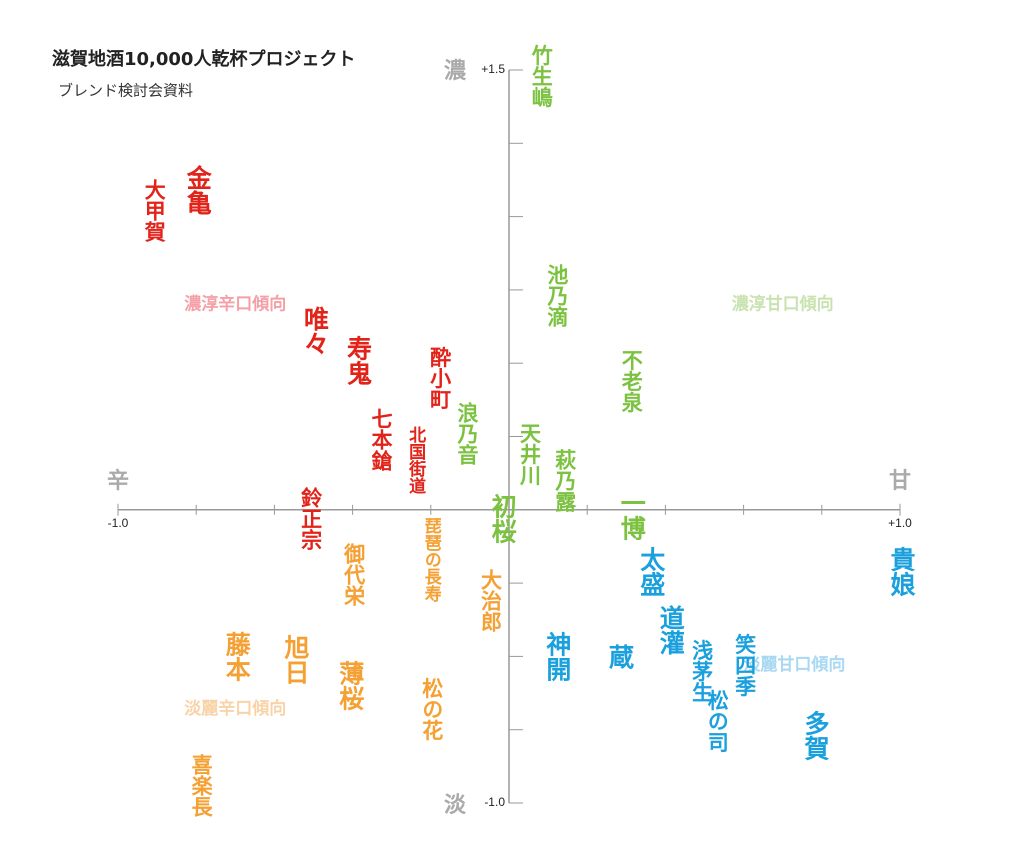 The width and height of the screenshot is (1015, 844). What do you see at coordinates (541, 76) in the screenshot?
I see `sake-brand: 竹生嶋` at bounding box center [541, 76].